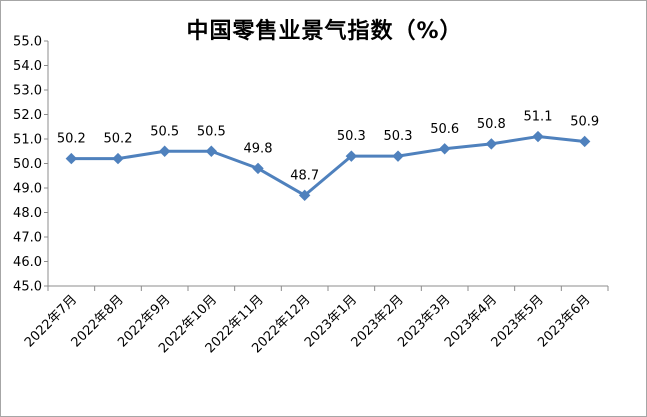 This screenshot has width=647, height=417. I want to click on y-tick-label: 46.0, so click(27, 262).